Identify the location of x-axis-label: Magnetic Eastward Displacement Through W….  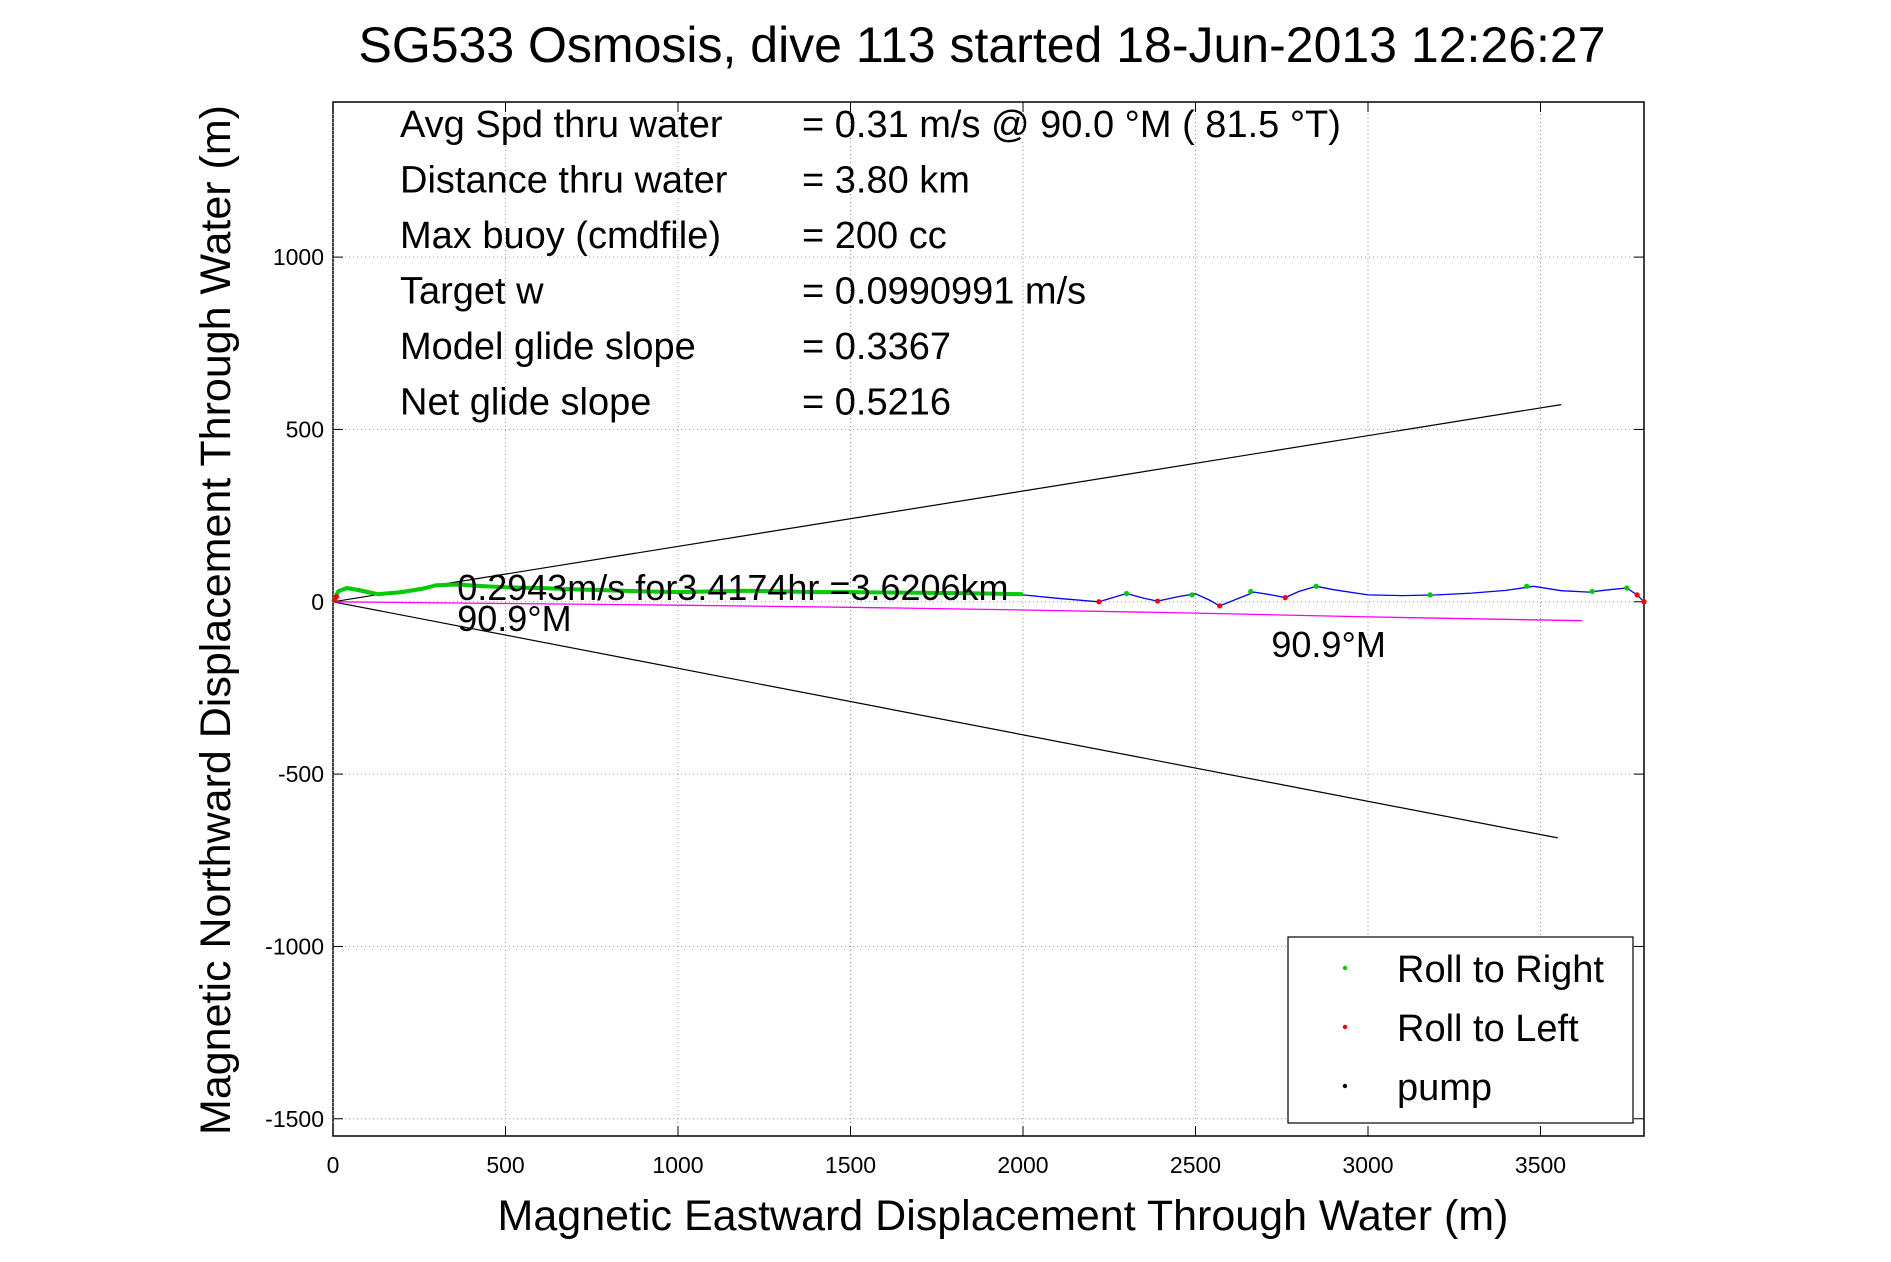
(1003, 1216).